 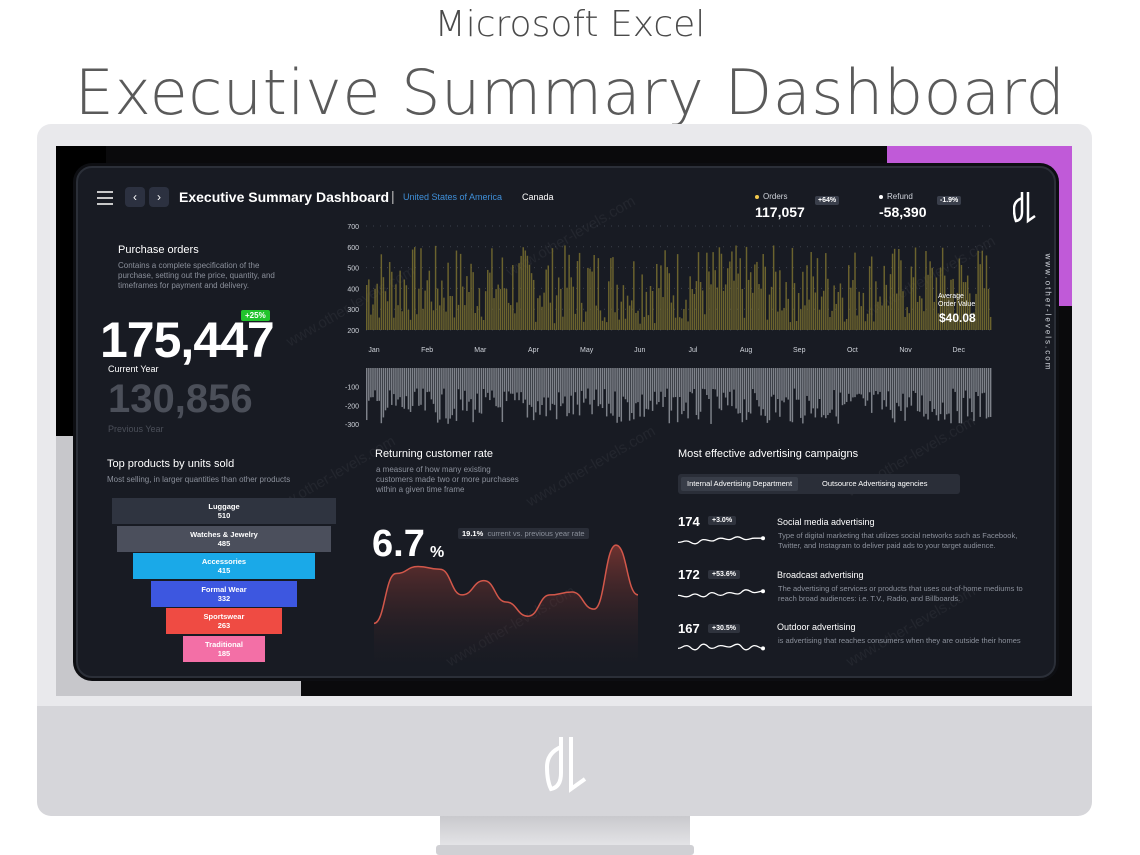 What do you see at coordinates (956, 301) in the screenshot?
I see `average-order-label: Average Order Value` at bounding box center [956, 301].